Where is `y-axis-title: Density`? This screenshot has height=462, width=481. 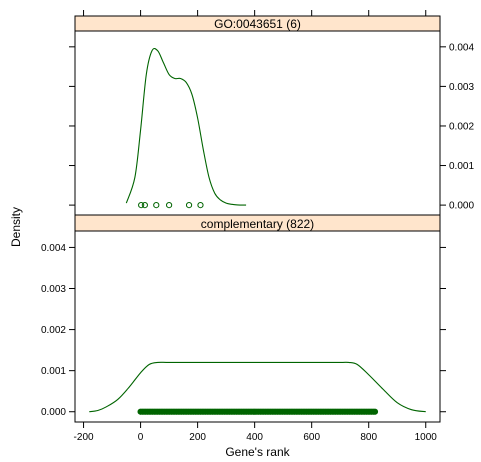
y-axis-title: Density is located at coordinates (16, 227).